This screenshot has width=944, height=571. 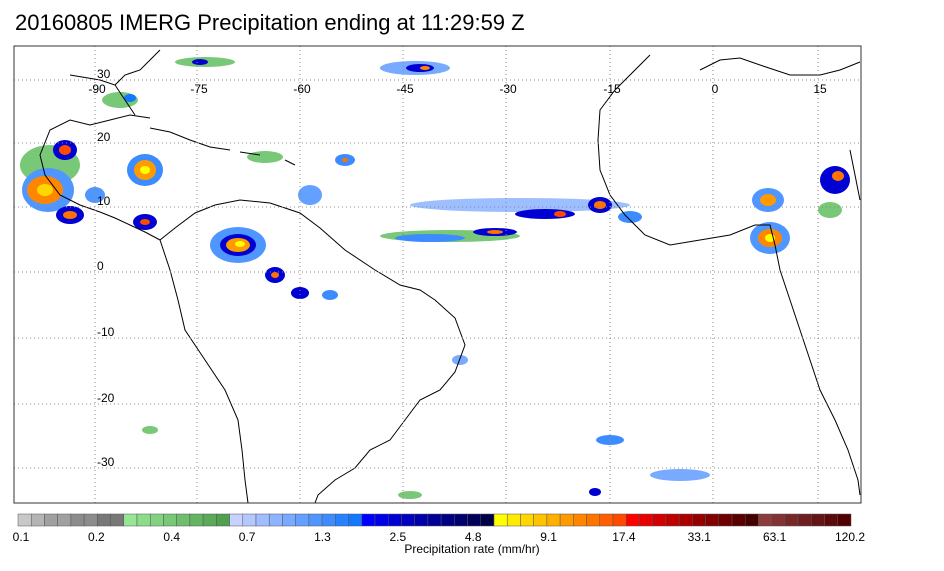 I want to click on colorbar-tick-label: 1.3, so click(x=322, y=537).